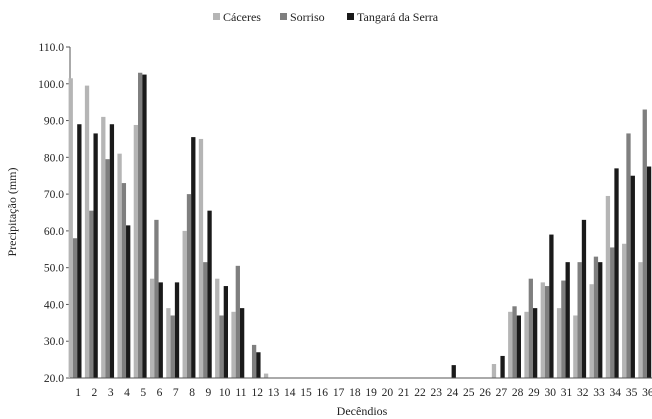 Image resolution: width=652 pixels, height=419 pixels. I want to click on x-tick-label: 34, so click(616, 393).